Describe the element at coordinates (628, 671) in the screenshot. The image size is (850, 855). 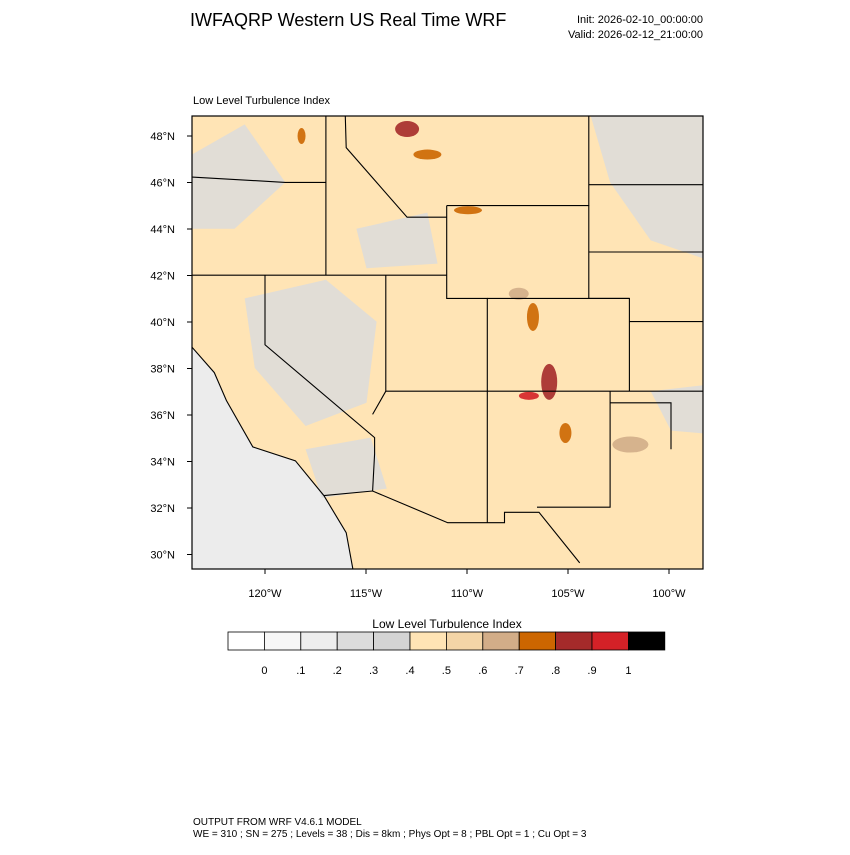
I see `colorbar-label: 1` at that location.